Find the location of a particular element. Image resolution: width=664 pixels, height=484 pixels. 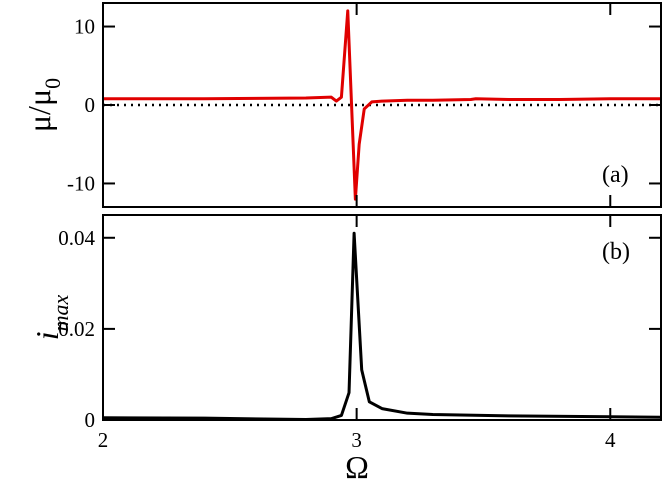

x-tick-label: 3 is located at coordinates (356, 440).